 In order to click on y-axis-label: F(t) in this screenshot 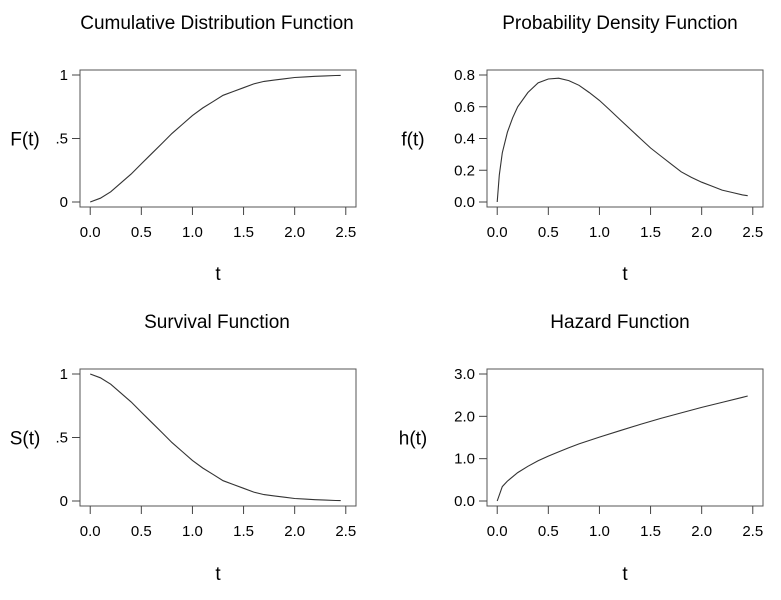, I will do `click(25, 140)`.